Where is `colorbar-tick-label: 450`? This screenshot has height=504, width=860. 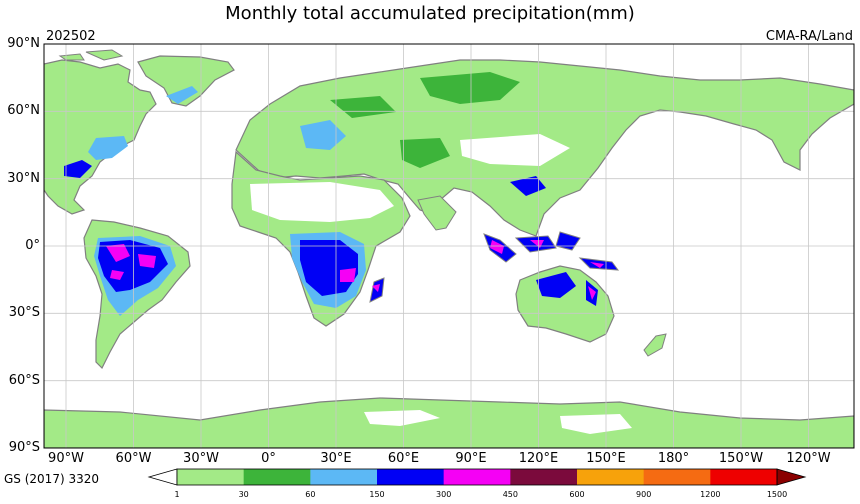 colorbar-tick-label: 450 is located at coordinates (510, 494).